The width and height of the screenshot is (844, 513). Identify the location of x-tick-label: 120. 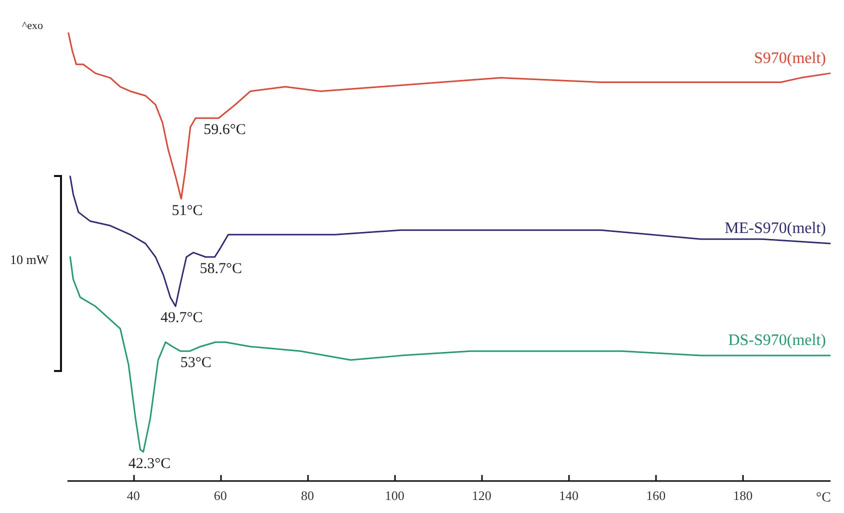
(482, 495).